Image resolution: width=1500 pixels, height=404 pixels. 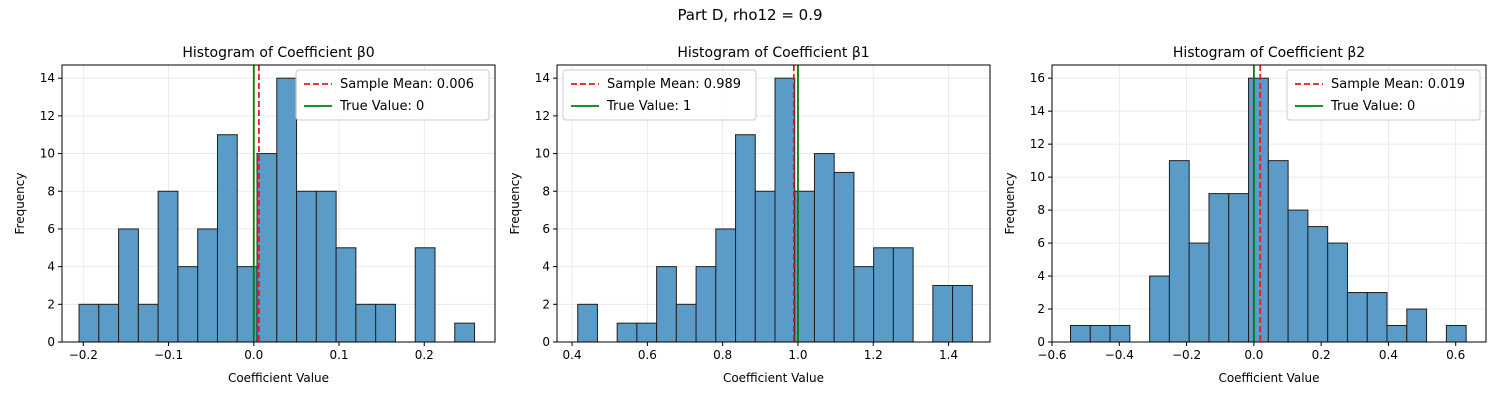 What do you see at coordinates (338, 355) in the screenshot?
I see `x-tick-label: 0.1` at bounding box center [338, 355].